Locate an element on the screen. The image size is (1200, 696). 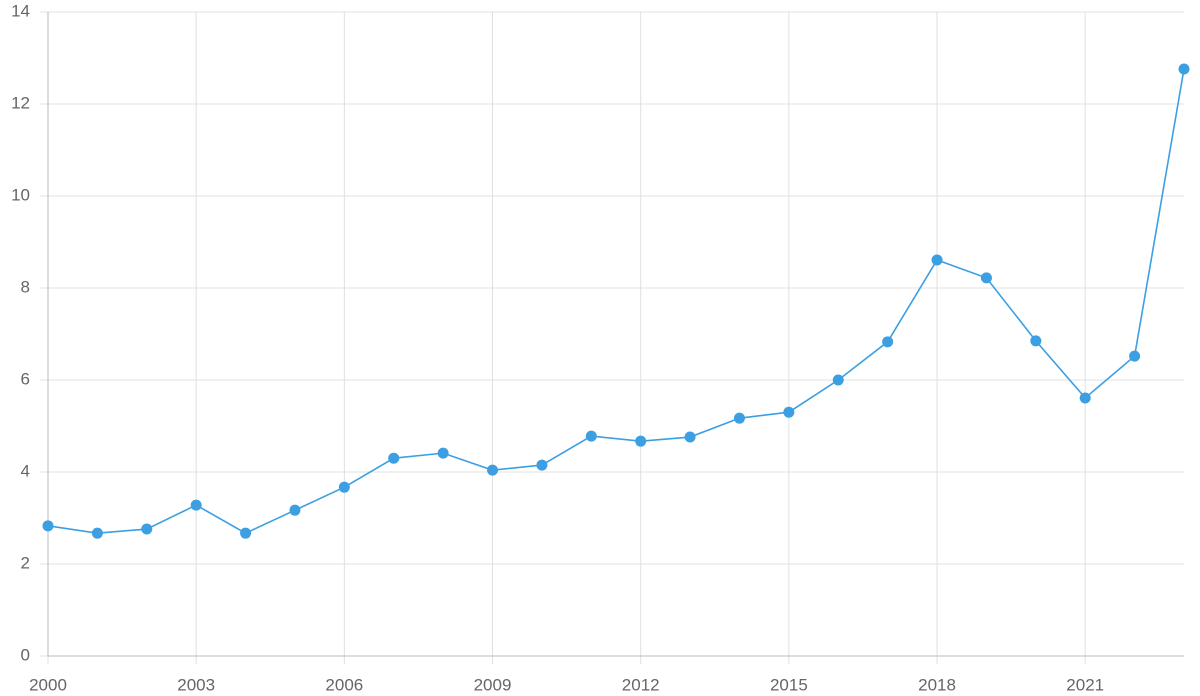
x-tick-label: 2012 is located at coordinates (641, 684).